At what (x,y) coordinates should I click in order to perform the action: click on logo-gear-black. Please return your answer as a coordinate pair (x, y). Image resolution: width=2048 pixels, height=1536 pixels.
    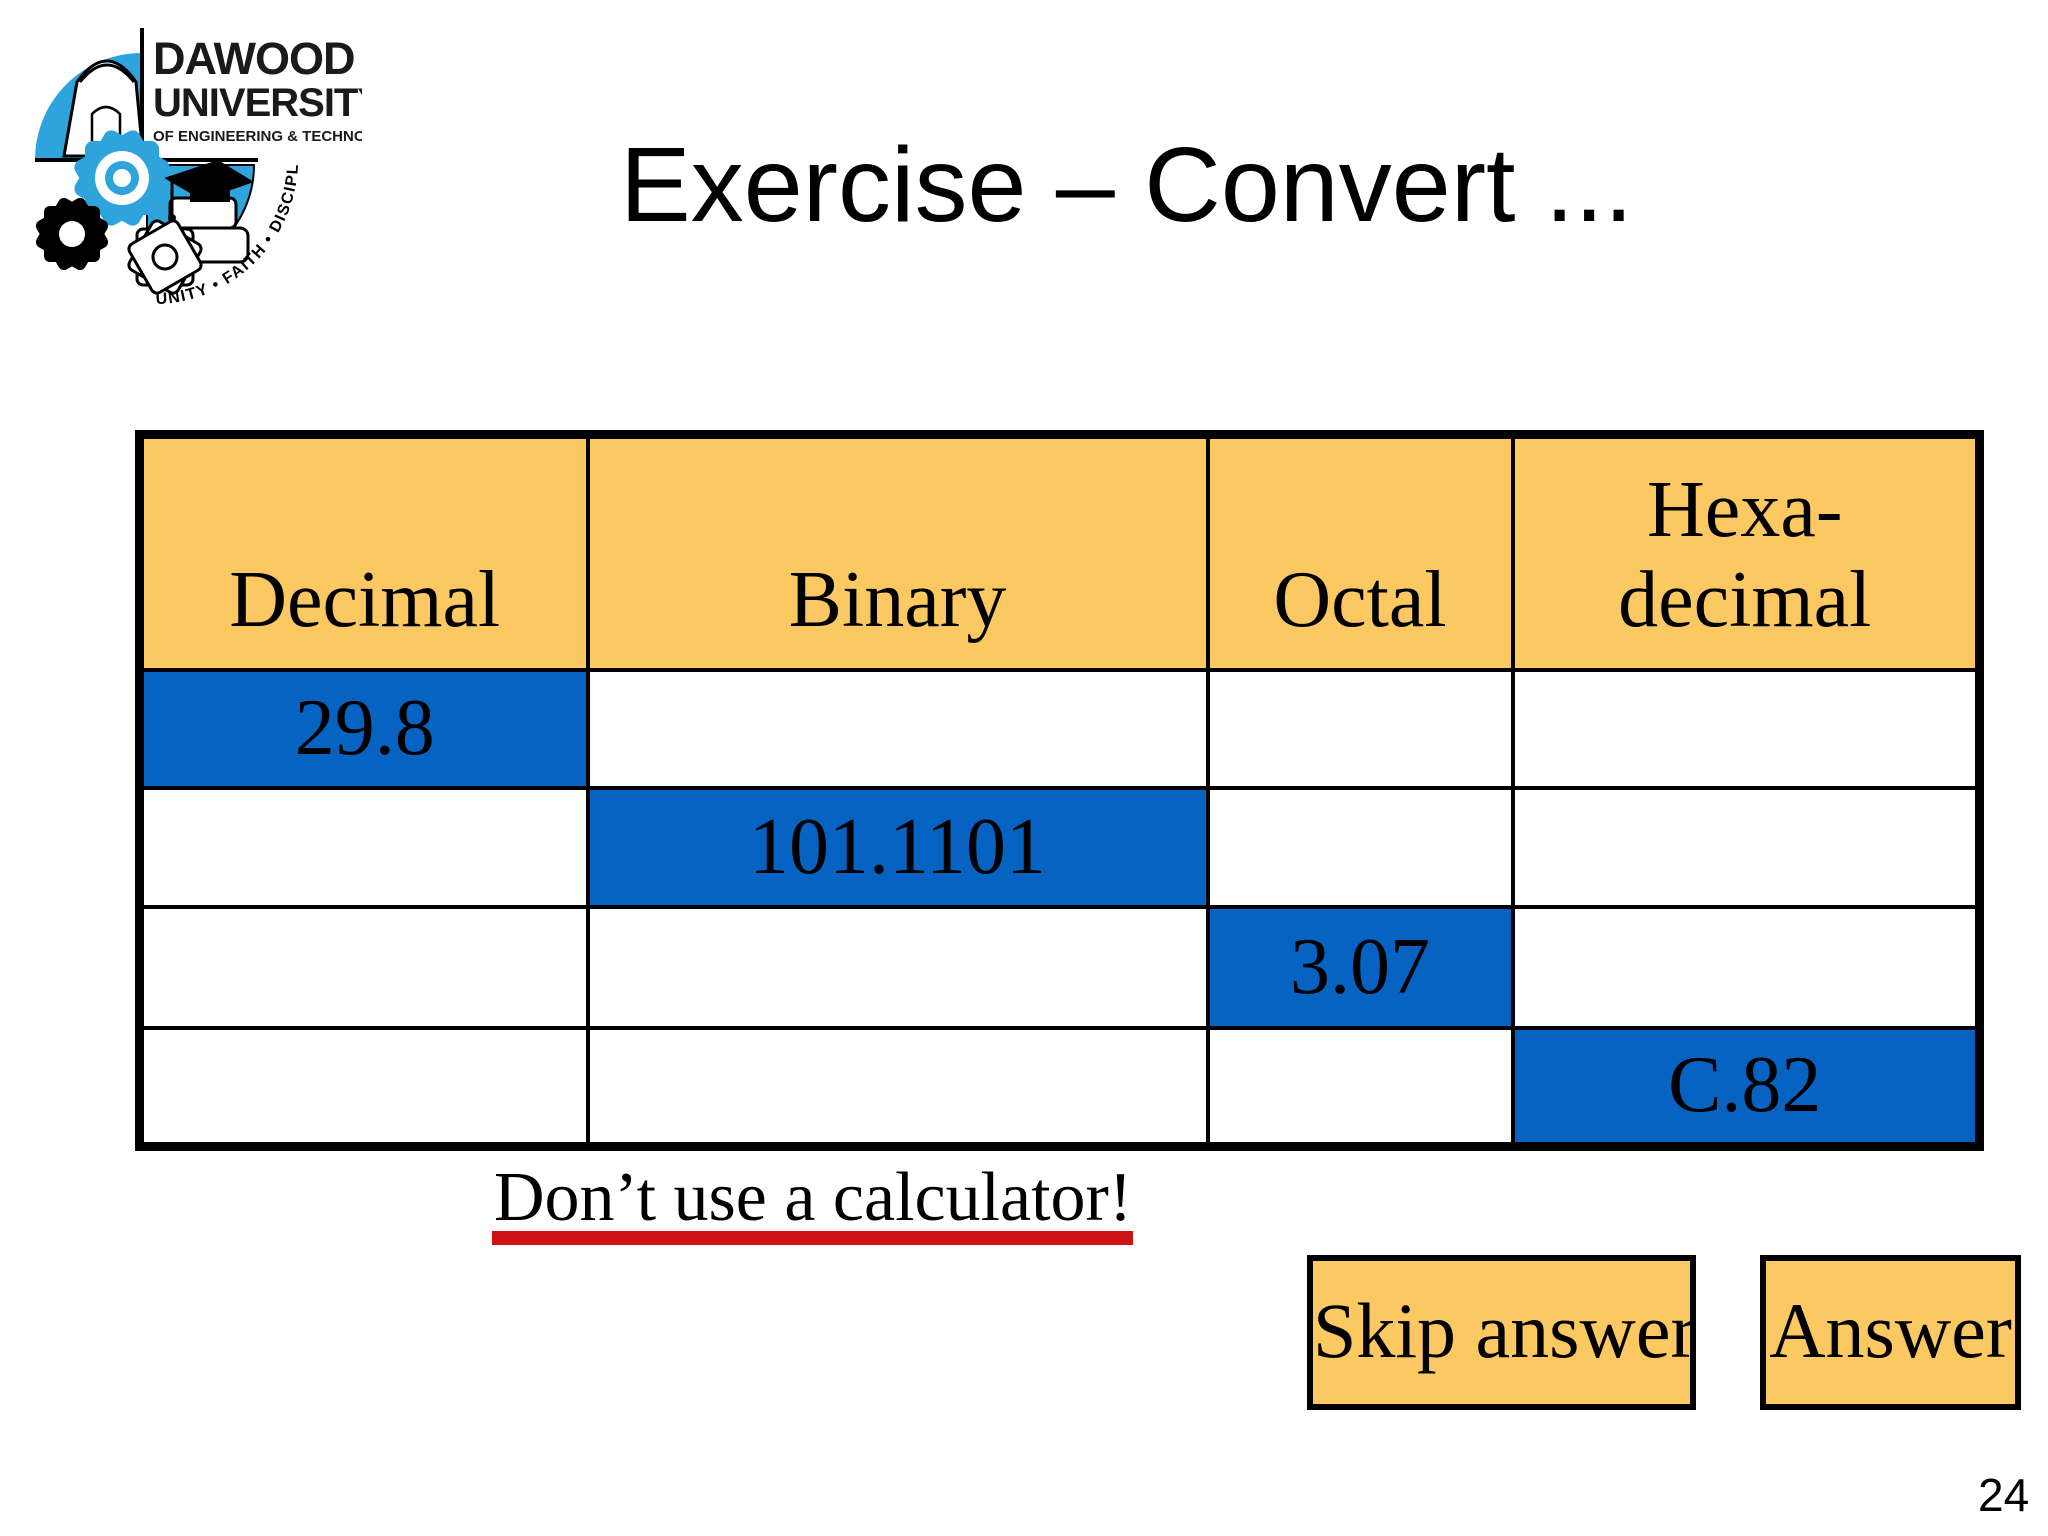
    Looking at the image, I should click on (72, 234).